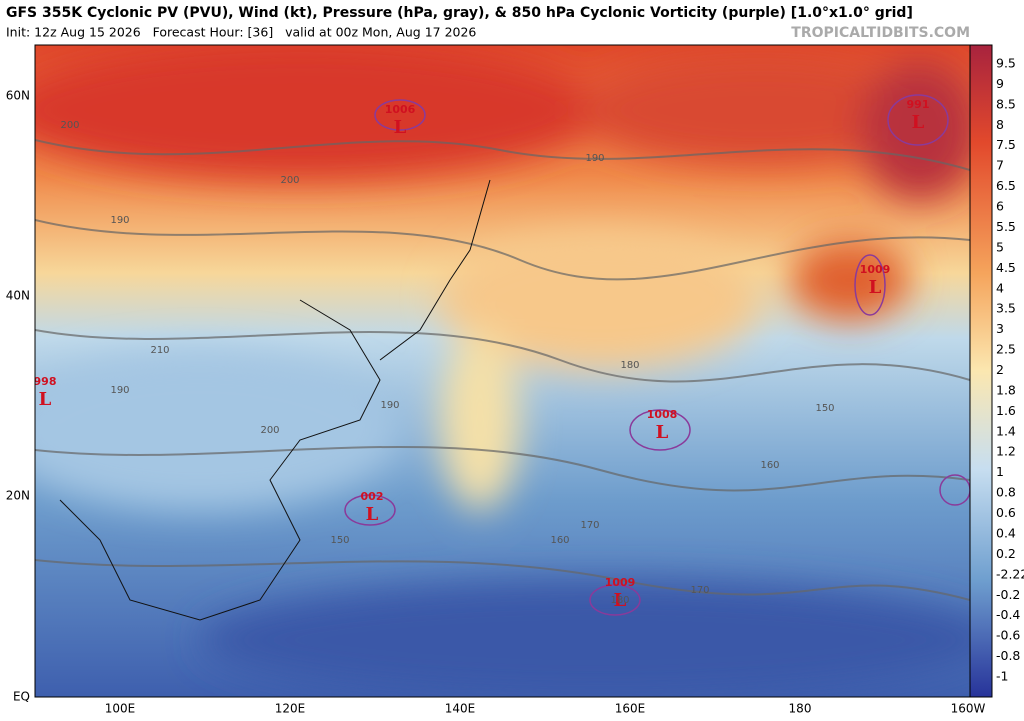 The height and width of the screenshot is (721, 1024). What do you see at coordinates (21, 697) in the screenshot?
I see `lat-label: EQ` at bounding box center [21, 697].